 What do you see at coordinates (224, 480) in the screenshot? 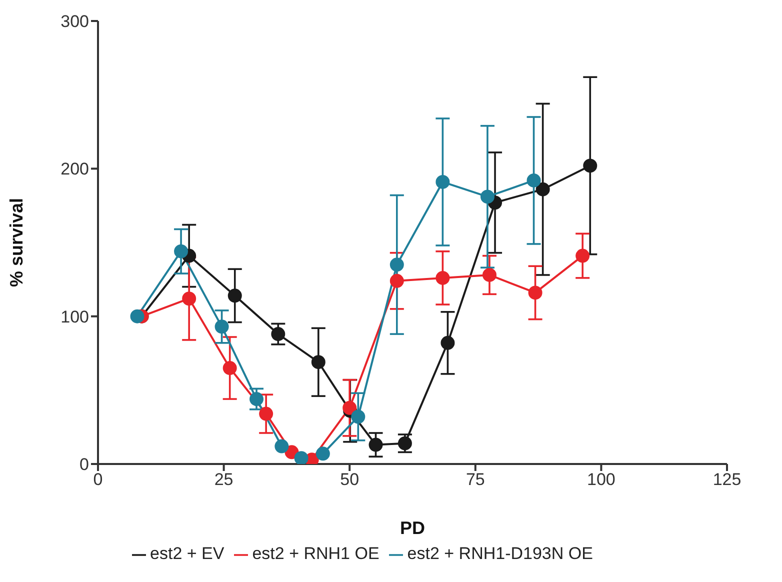
I see `x-tick-label: 25` at bounding box center [224, 480].